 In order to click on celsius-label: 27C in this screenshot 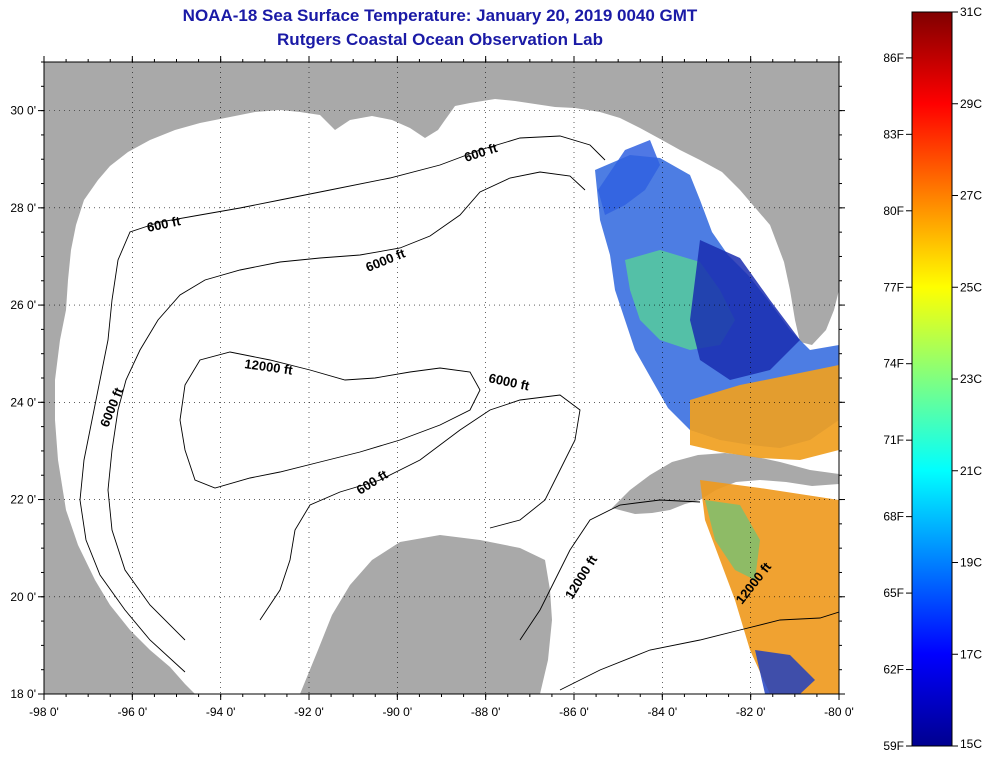, I will do `click(971, 196)`.